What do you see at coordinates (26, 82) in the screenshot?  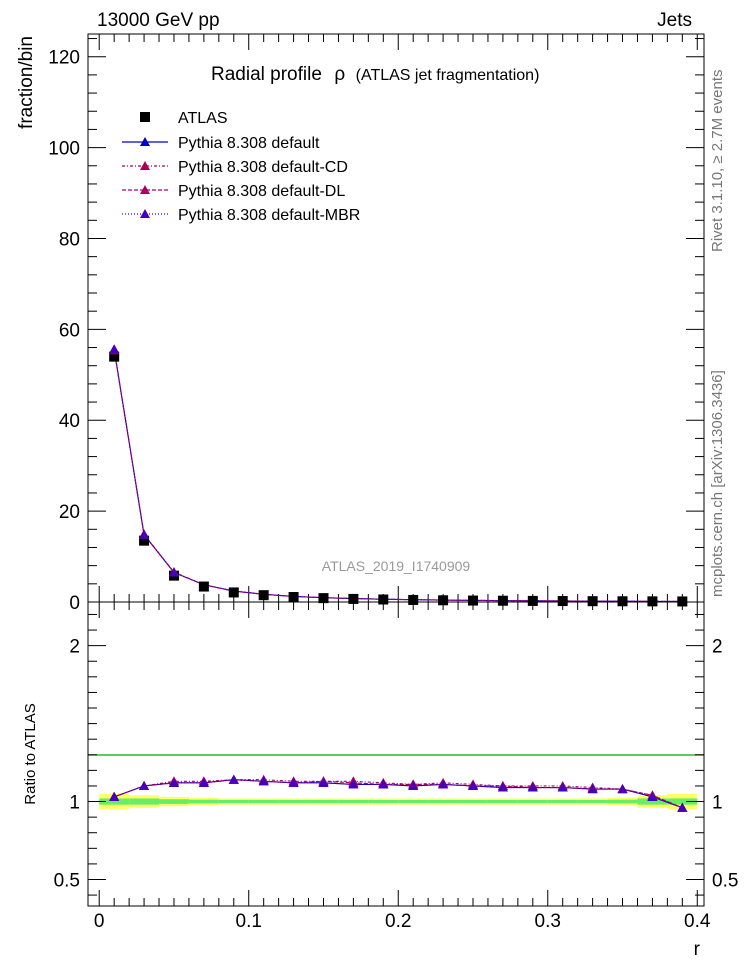 I see `main-ylabel: fraction/bin` at bounding box center [26, 82].